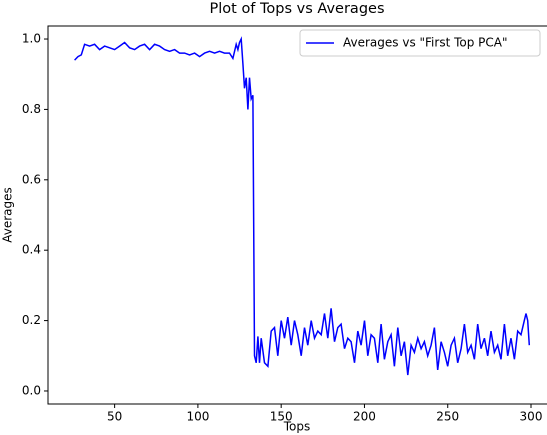 The height and width of the screenshot is (435, 547). What do you see at coordinates (31, 39) in the screenshot?
I see `y-tick-label: 1.0` at bounding box center [31, 39].